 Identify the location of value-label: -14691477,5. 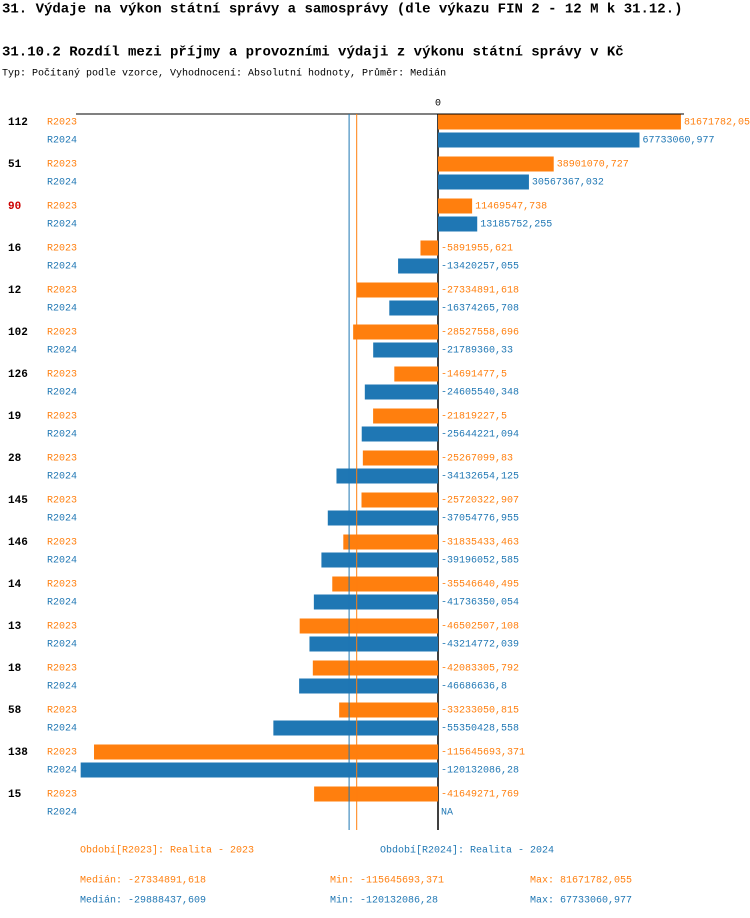
(474, 375).